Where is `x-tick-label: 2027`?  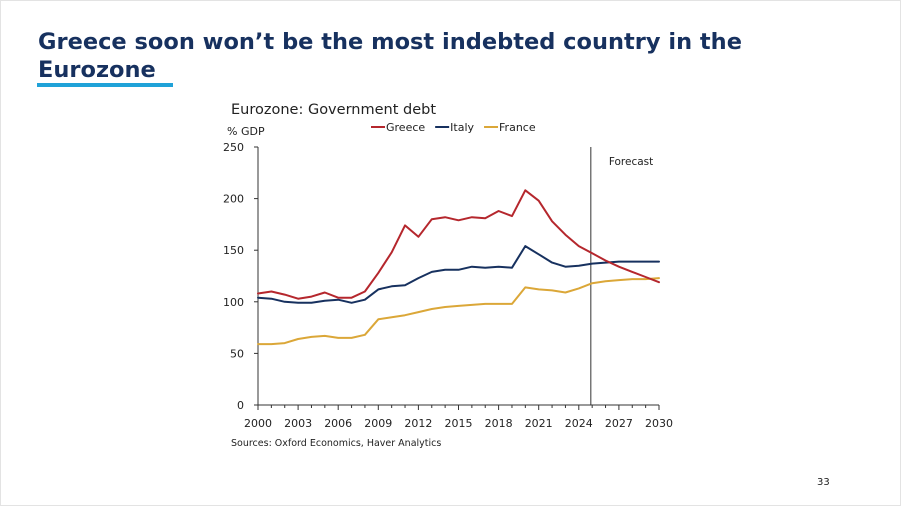 x-tick-label: 2027 is located at coordinates (619, 423).